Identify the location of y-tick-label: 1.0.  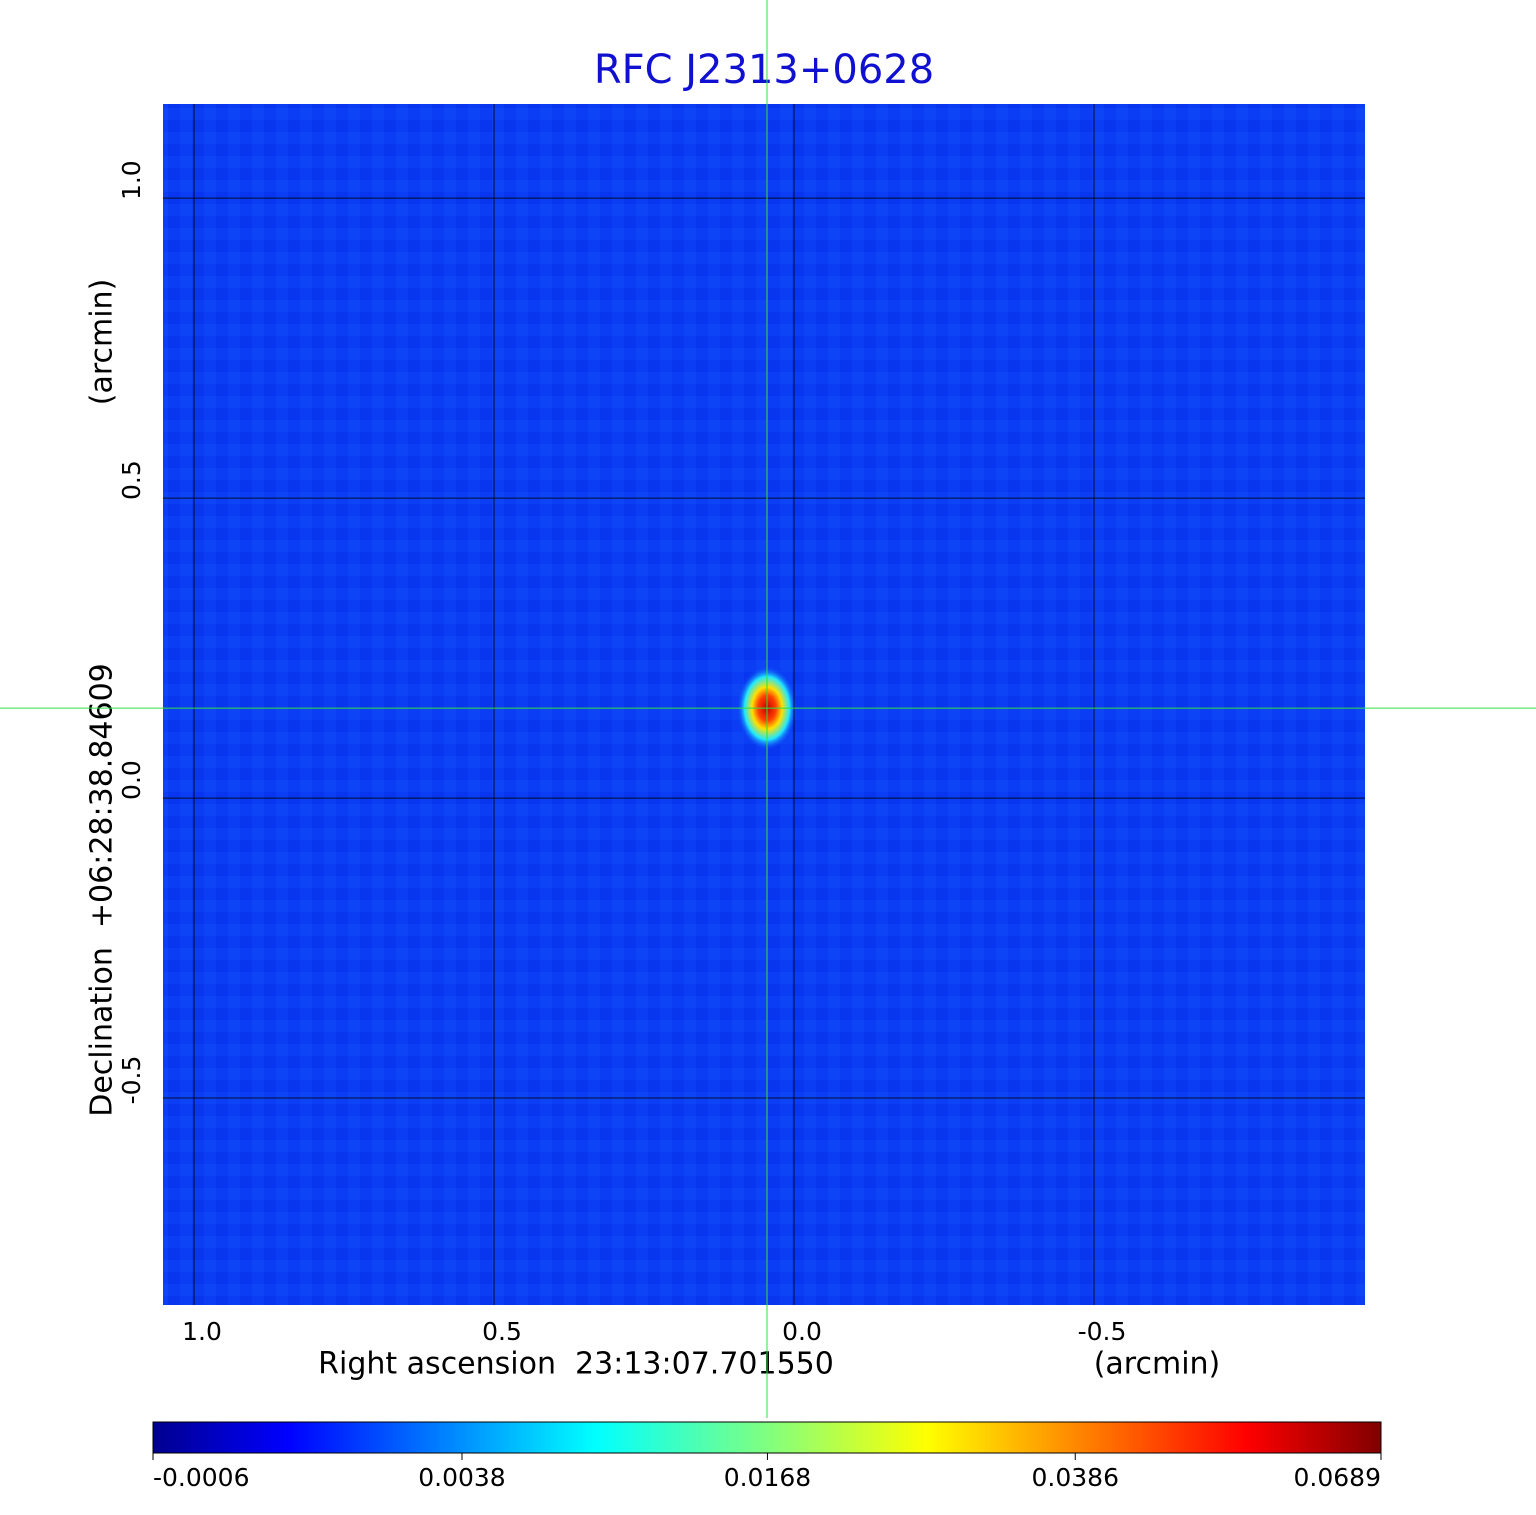
(131, 180).